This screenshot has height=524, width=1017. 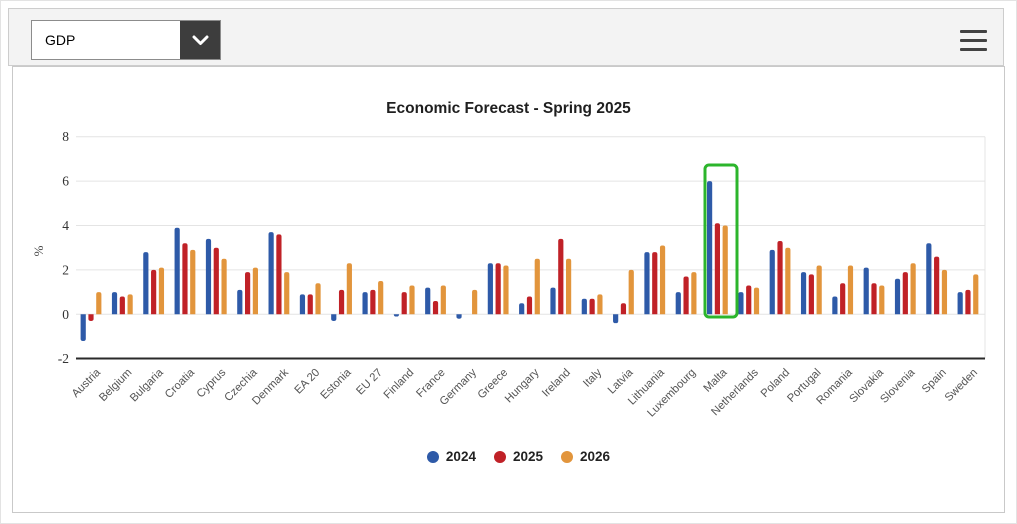 I want to click on bar-cyprus-2026, so click(x=224, y=286).